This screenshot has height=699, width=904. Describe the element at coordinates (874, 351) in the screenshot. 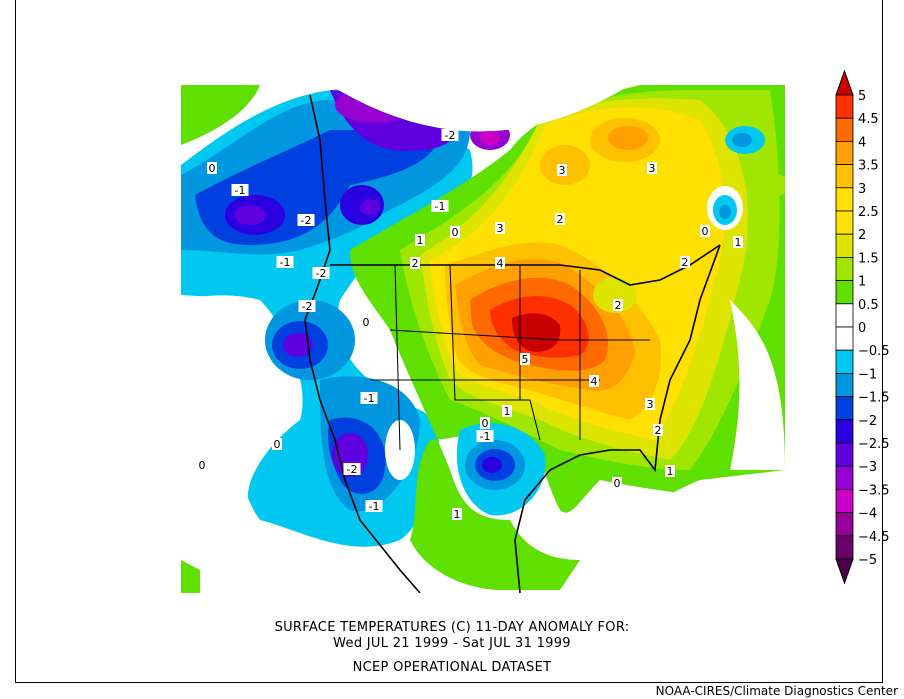

I see `colorbar-tick-label: −0.5` at that location.